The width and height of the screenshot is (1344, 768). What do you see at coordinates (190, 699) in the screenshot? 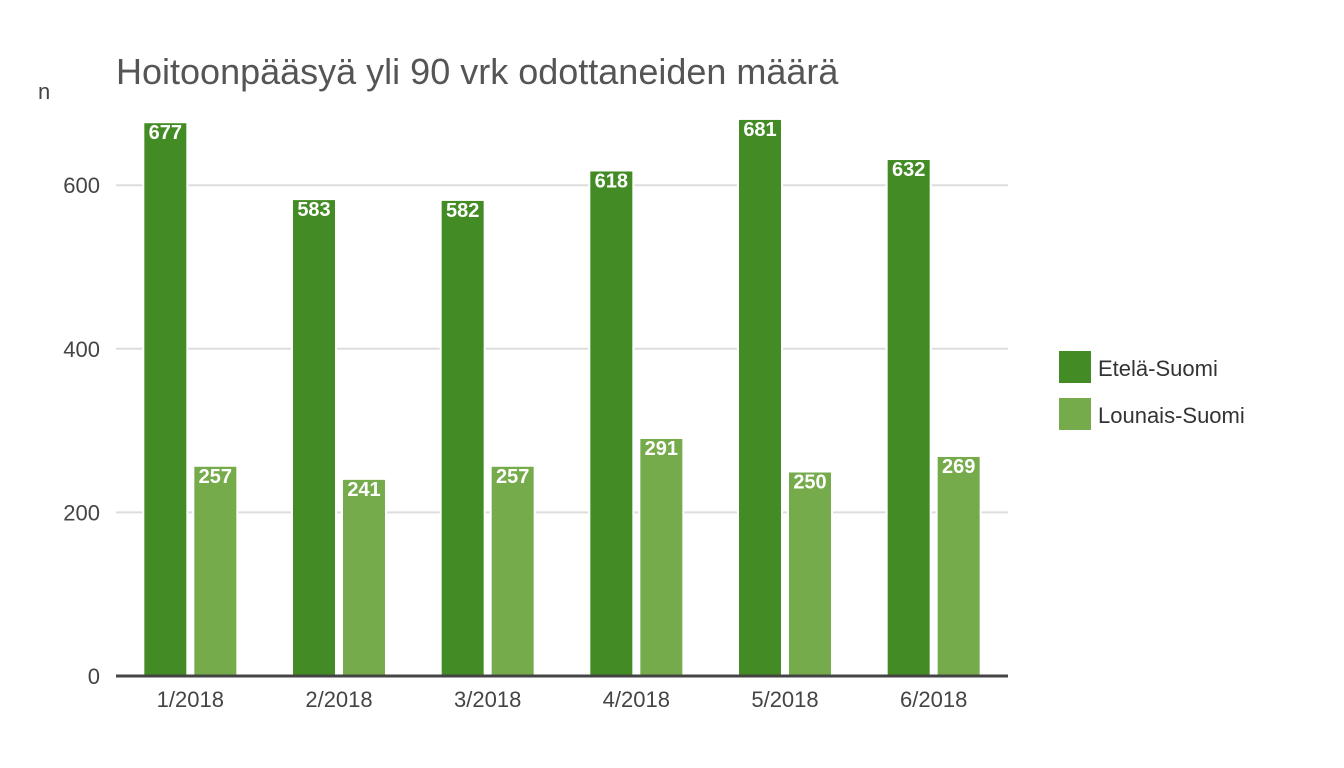
I see `x-tick-label: 1/2018` at bounding box center [190, 699].